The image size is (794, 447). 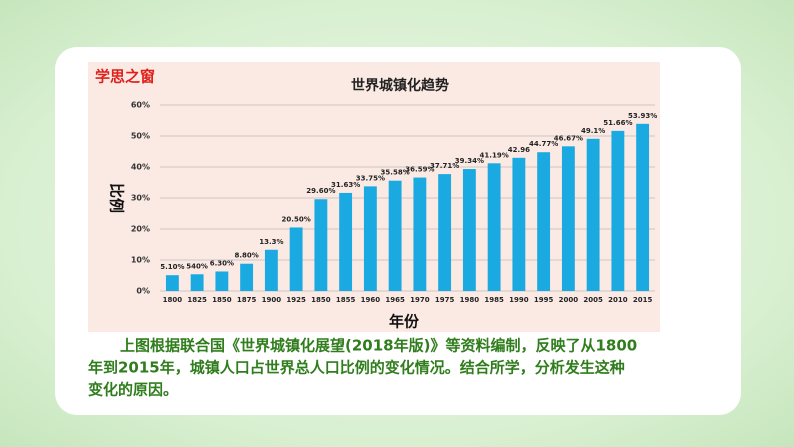 I want to click on passage-line: 上图根据联合国《世界城镇化展望(2018年版)》等资料编制，反映了从1800, so click(x=378, y=346).